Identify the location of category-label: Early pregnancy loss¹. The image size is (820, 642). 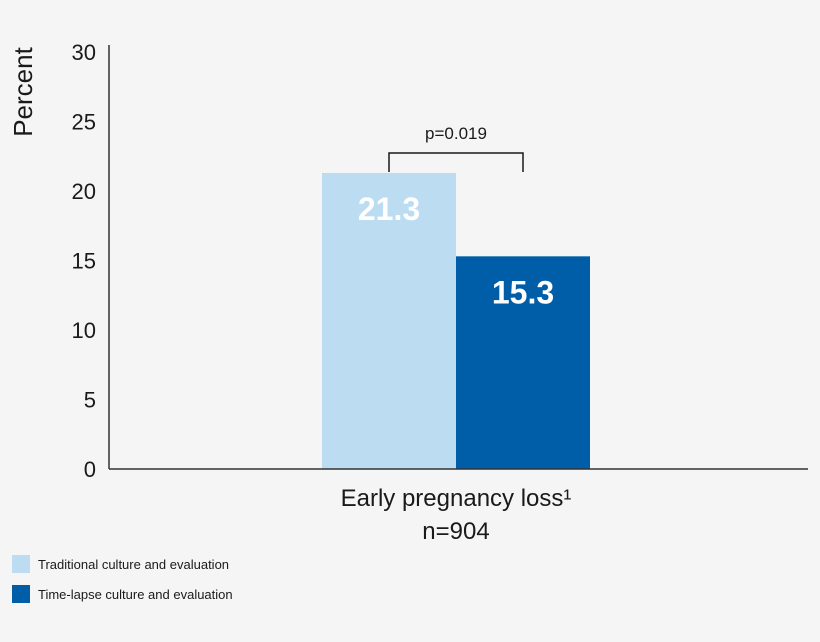
(456, 498).